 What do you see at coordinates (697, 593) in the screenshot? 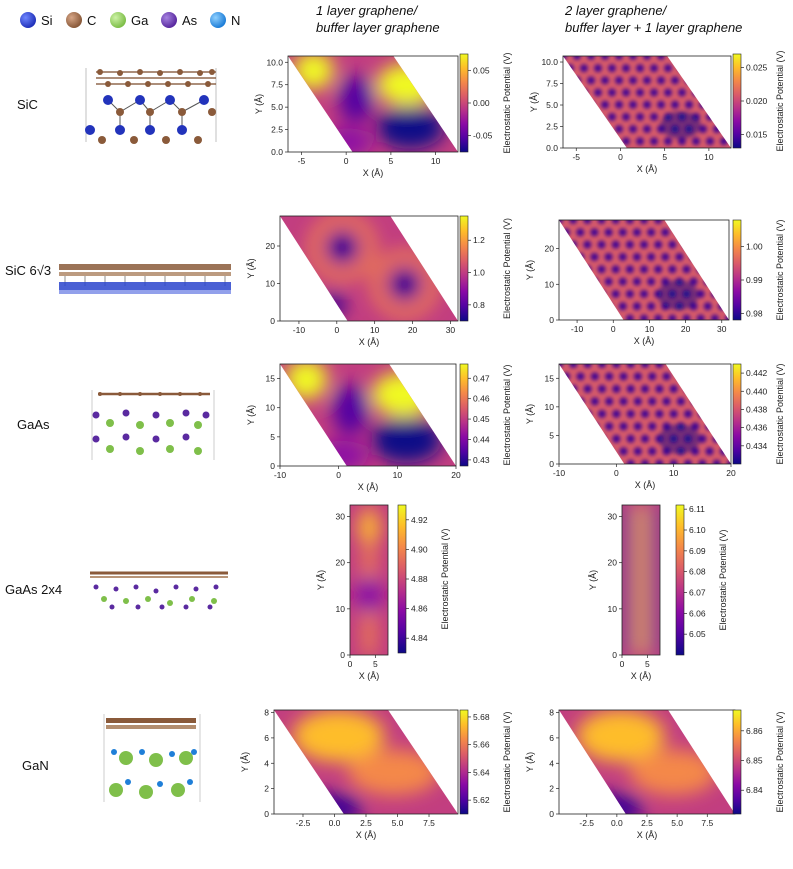
I see `colorbar-tick-label: 6.07` at bounding box center [697, 593].